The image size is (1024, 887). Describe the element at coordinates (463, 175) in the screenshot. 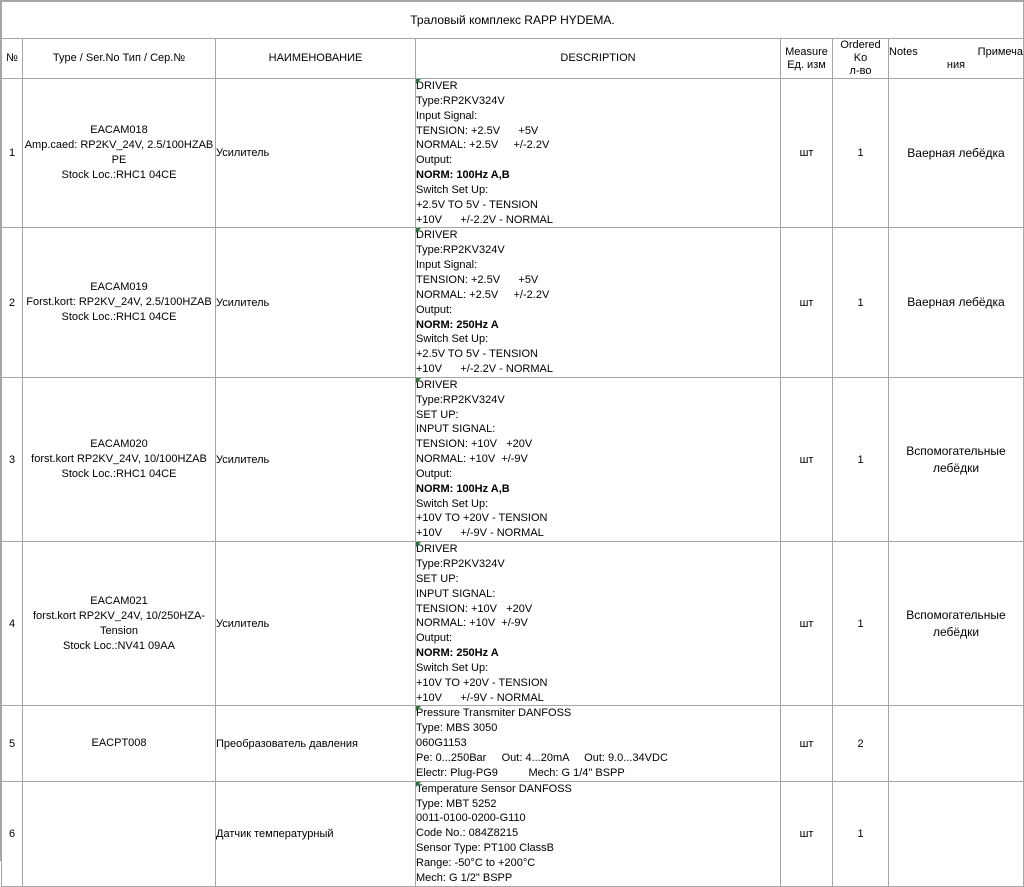

I see `description-line: NORM: 100Hz A,B` at that location.